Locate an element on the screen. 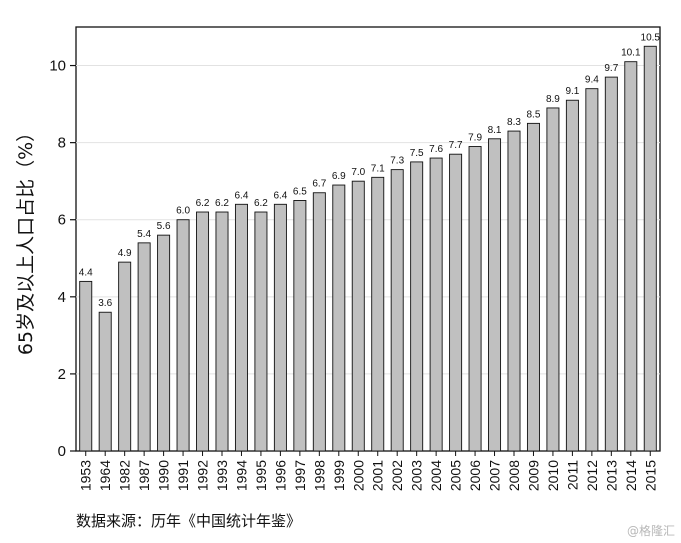 This screenshot has width=681, height=543. data-label-2004: 7.6 is located at coordinates (436, 149).